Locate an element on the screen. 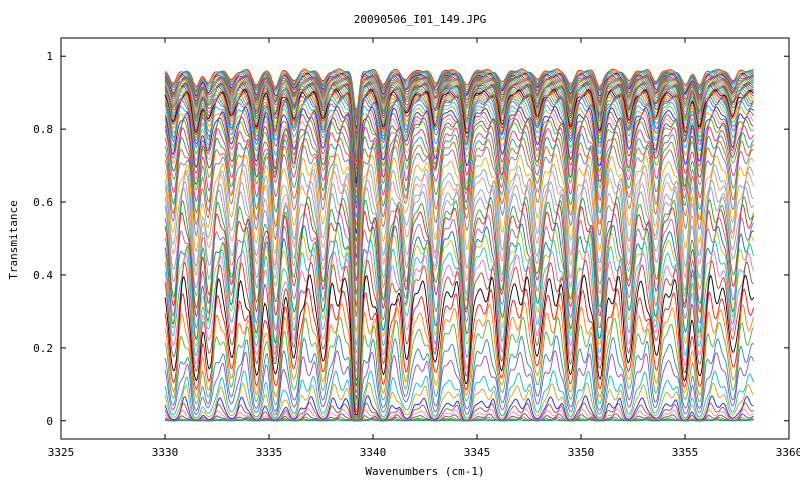 This screenshot has width=800, height=480. x-tick-label: 3340 is located at coordinates (373, 452).